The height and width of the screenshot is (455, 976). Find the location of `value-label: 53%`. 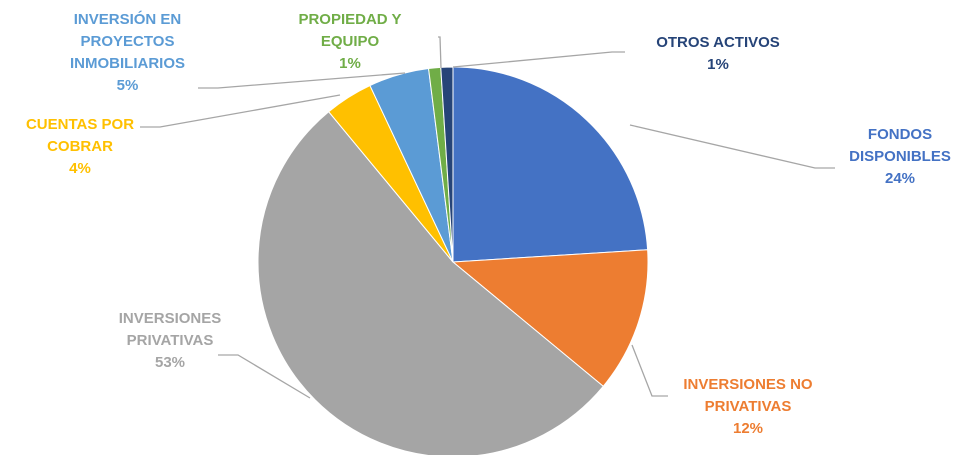

value-label: 53% is located at coordinates (170, 362).